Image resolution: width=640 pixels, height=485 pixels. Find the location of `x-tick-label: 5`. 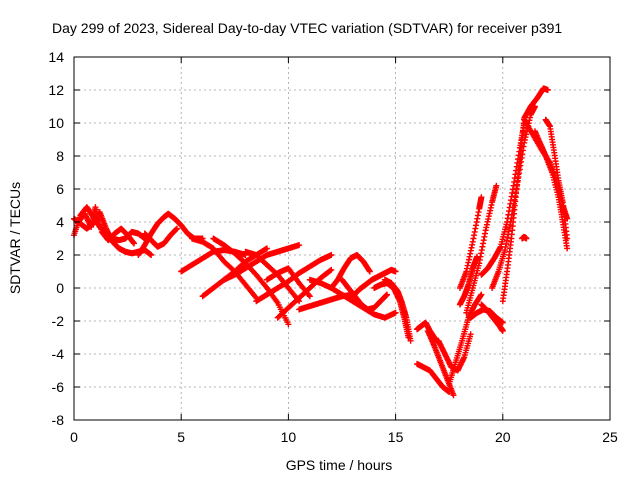

x-tick-label: 5 is located at coordinates (181, 437).